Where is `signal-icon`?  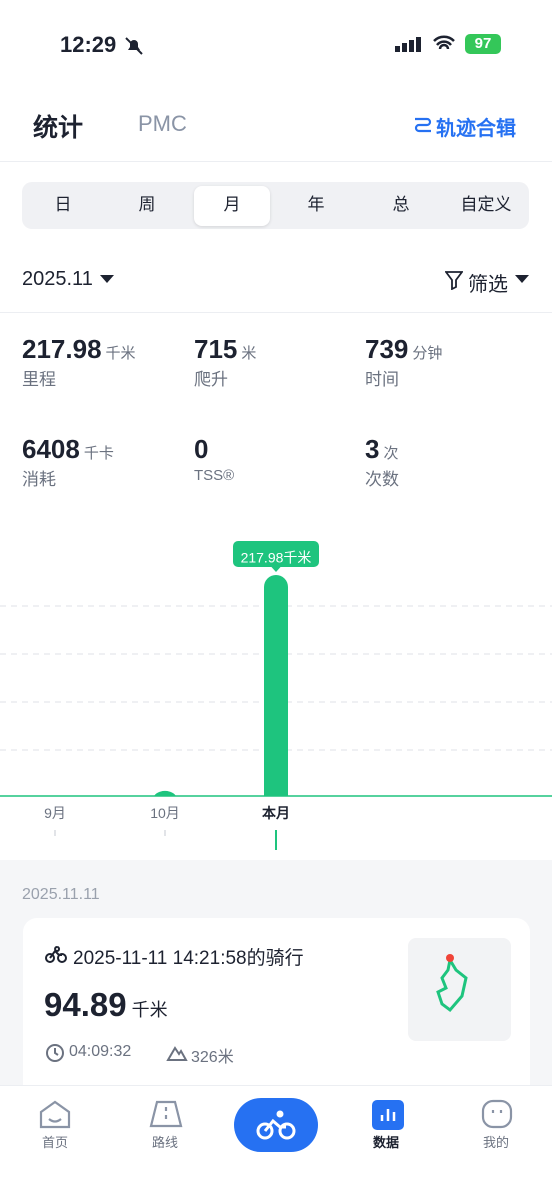 signal-icon is located at coordinates (408, 44).